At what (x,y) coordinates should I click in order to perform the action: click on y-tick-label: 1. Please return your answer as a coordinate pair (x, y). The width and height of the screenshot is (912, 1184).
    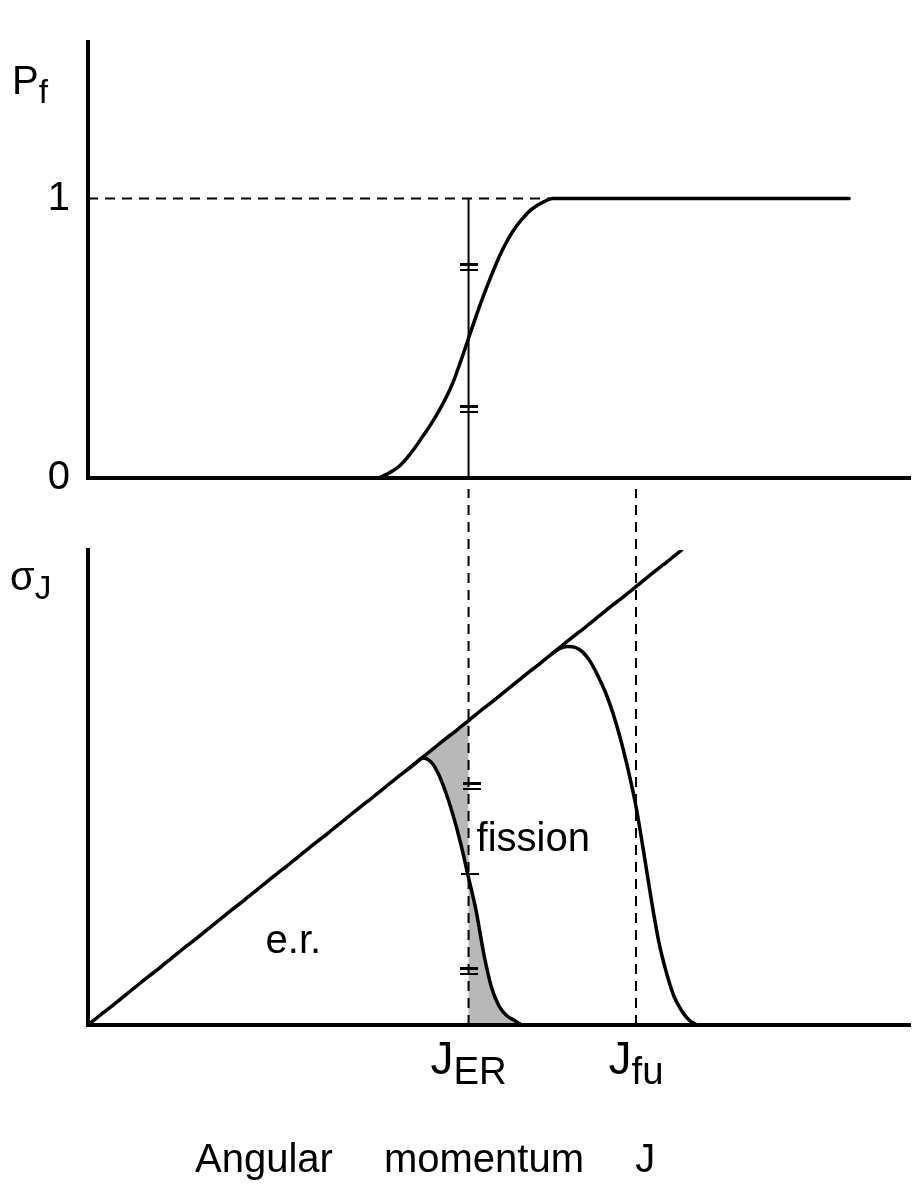
    Looking at the image, I should click on (58, 195).